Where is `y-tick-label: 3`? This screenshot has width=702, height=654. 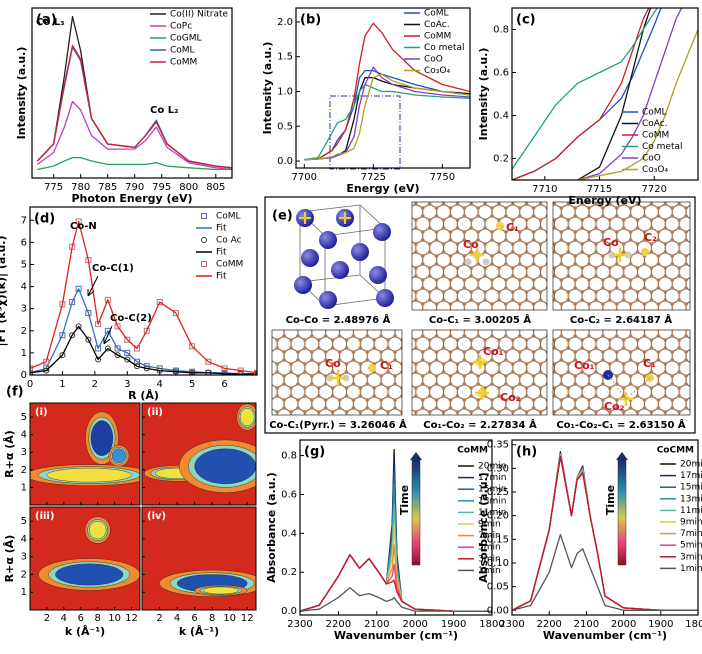
y-tick-label: 3 is located at coordinates (24, 557).